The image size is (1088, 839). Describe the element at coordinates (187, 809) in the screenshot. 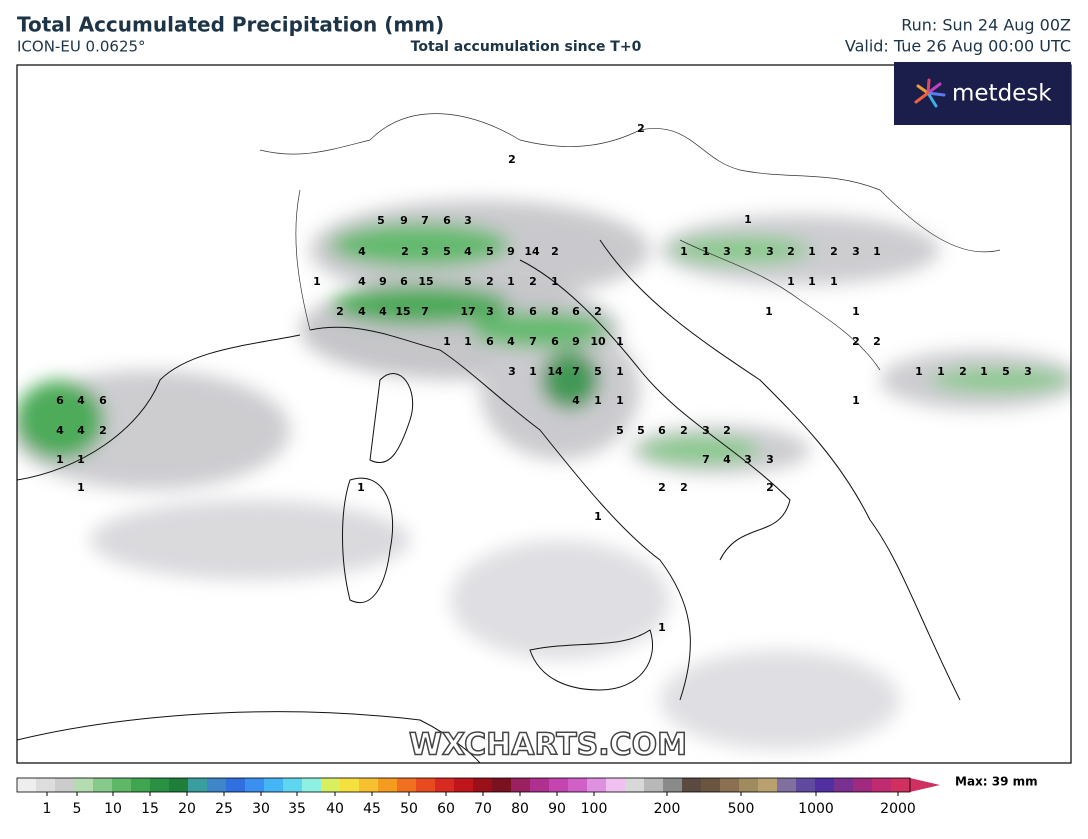

I see `colorbar-tick-label: 20` at that location.